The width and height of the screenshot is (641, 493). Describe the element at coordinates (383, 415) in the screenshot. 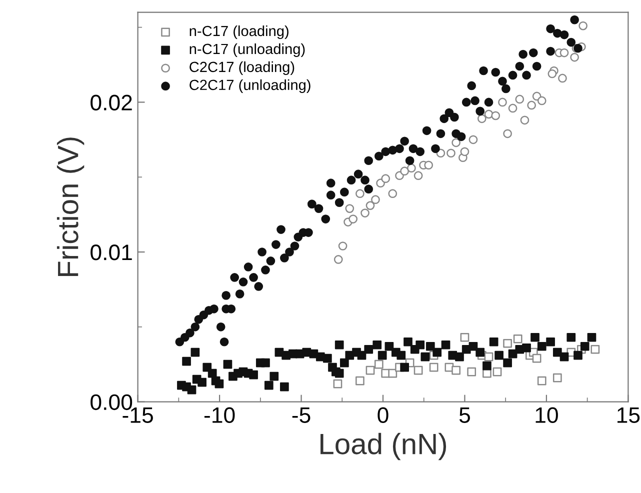

I see `x-tick-label: 0` at that location.